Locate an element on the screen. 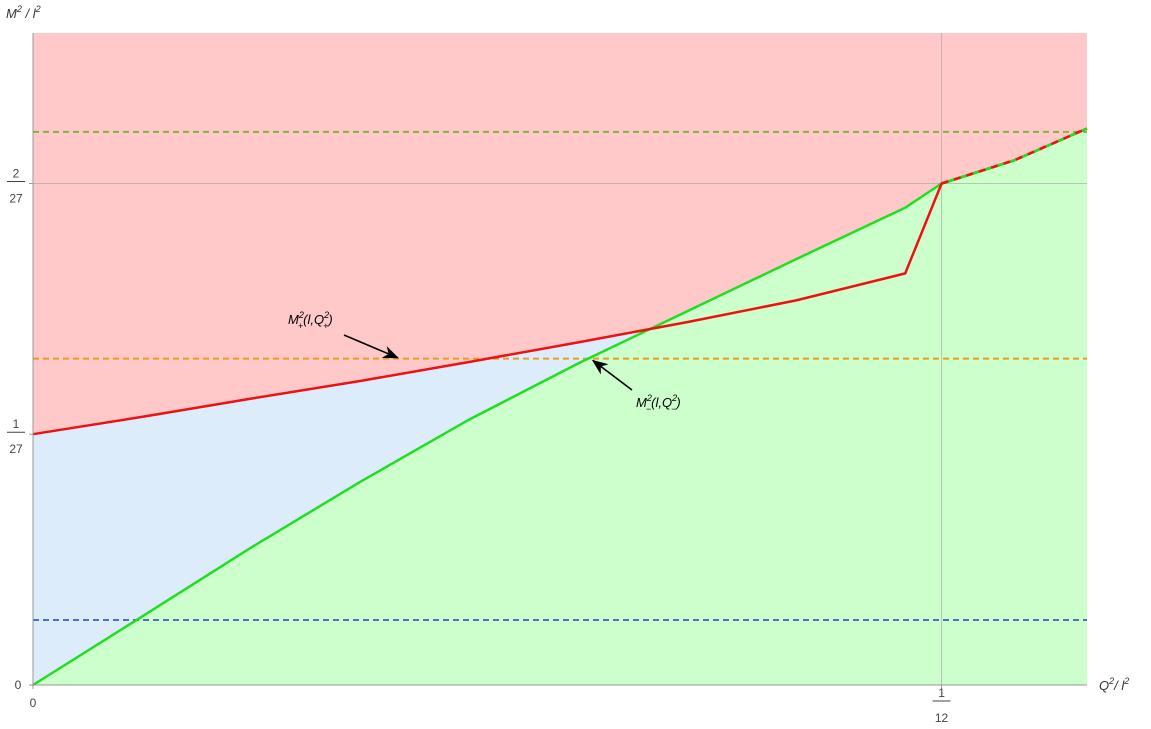 Image resolution: width=1151 pixels, height=729 pixels. annotation-label-2: M2 −(l,Q2 −) is located at coordinates (658, 403).